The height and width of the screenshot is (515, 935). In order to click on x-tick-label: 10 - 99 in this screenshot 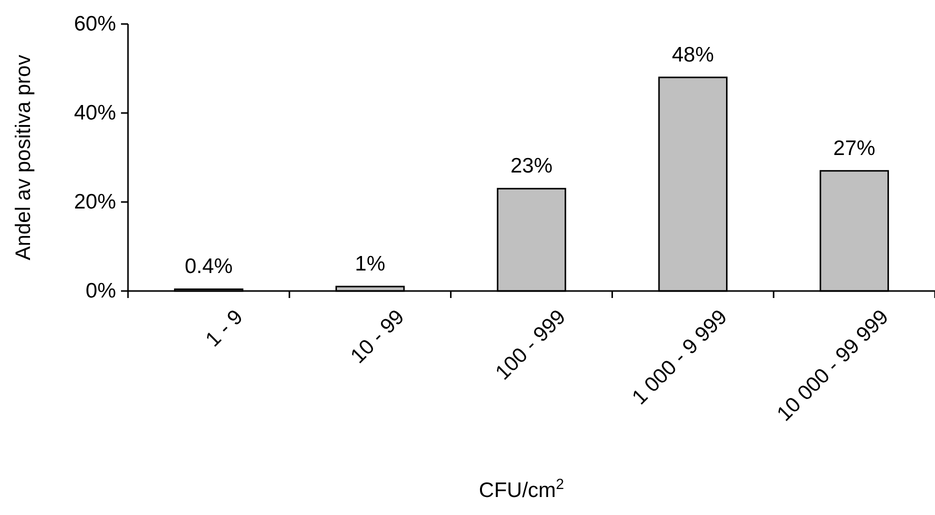, I will do `click(377, 336)`.